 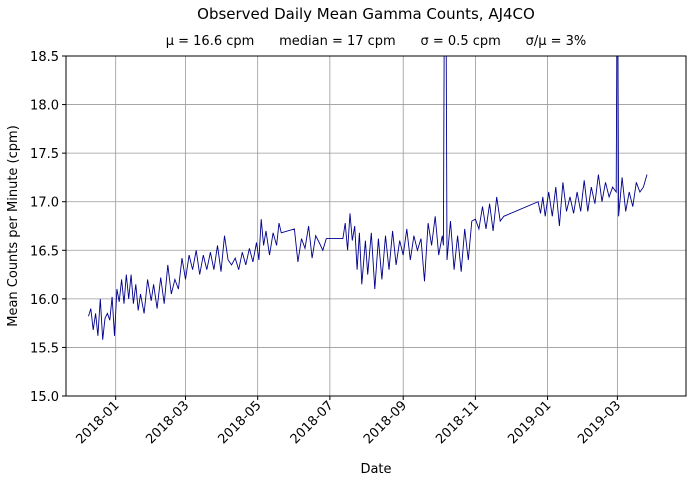 What do you see at coordinates (44, 397) in the screenshot?
I see `y-tick-label: 15.0` at bounding box center [44, 397].